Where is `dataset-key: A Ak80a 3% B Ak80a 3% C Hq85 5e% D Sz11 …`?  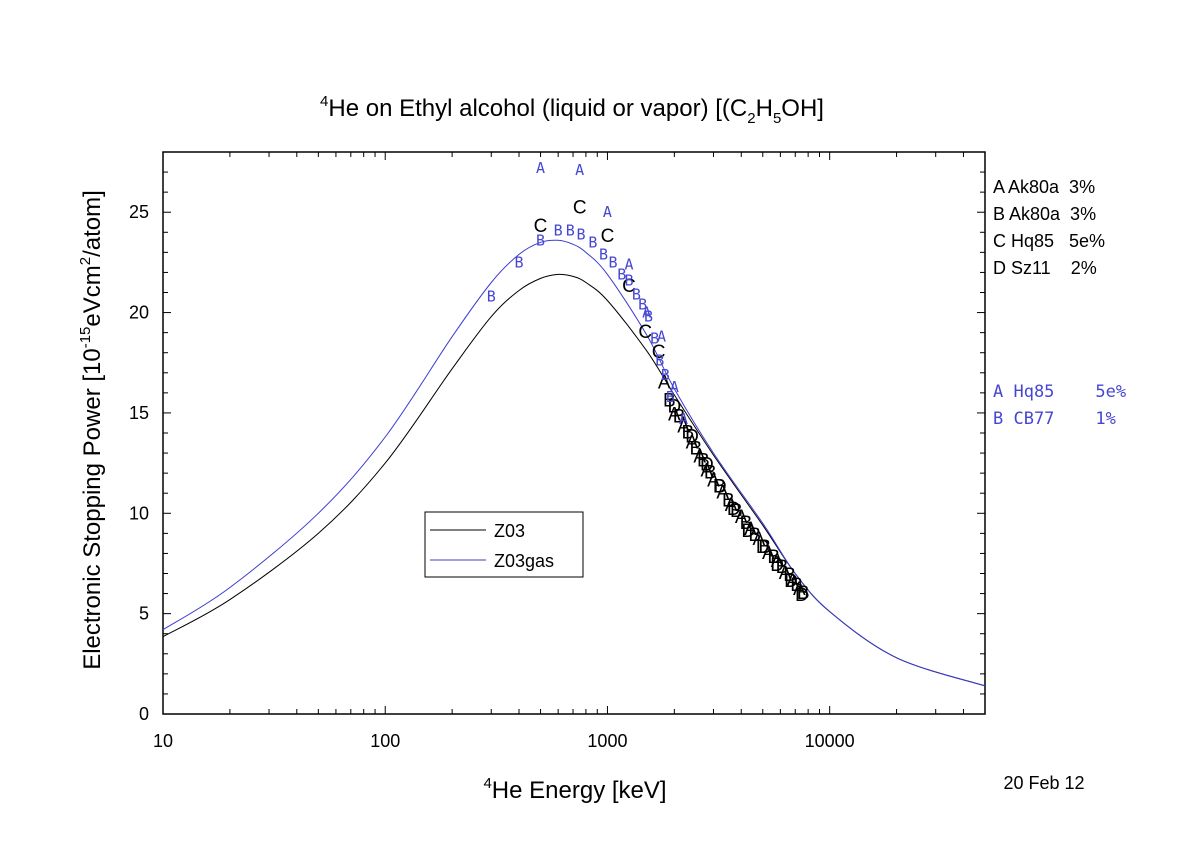
dataset-key: A Ak80a 3% B Ak80a 3% C Hq85 5e% D Sz11 … is located at coordinates (1059, 303).